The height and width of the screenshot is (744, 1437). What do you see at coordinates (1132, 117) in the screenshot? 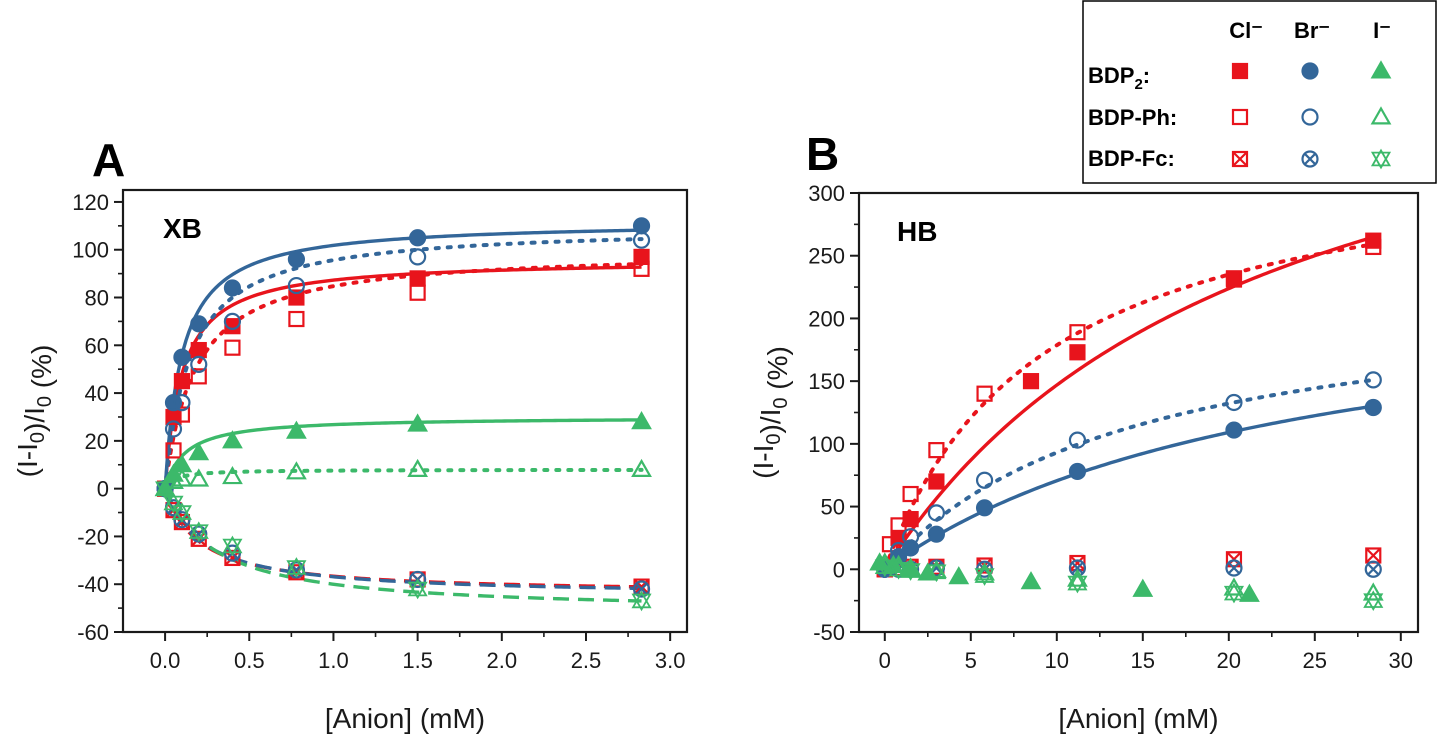
I see `legend-row-bdp-ph: BDP-Ph:` at bounding box center [1132, 117].